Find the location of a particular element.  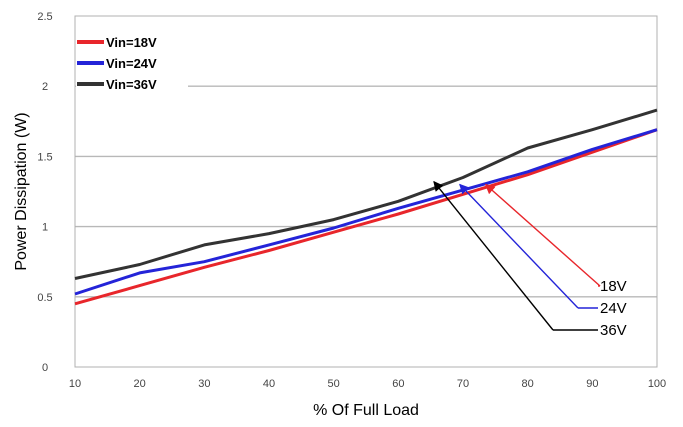

x-tick-label: 60 is located at coordinates (398, 384).